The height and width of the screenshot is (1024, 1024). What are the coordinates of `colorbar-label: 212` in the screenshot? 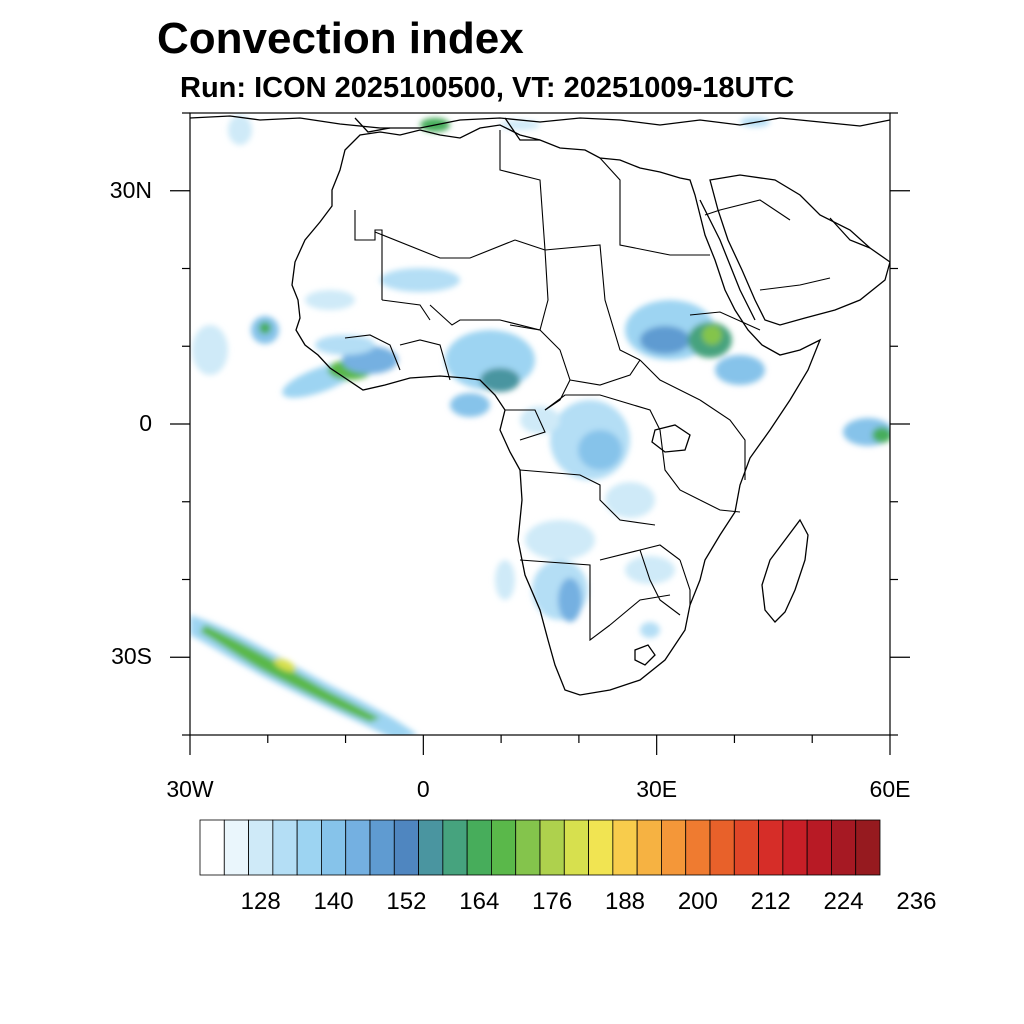 It's located at (770, 901).